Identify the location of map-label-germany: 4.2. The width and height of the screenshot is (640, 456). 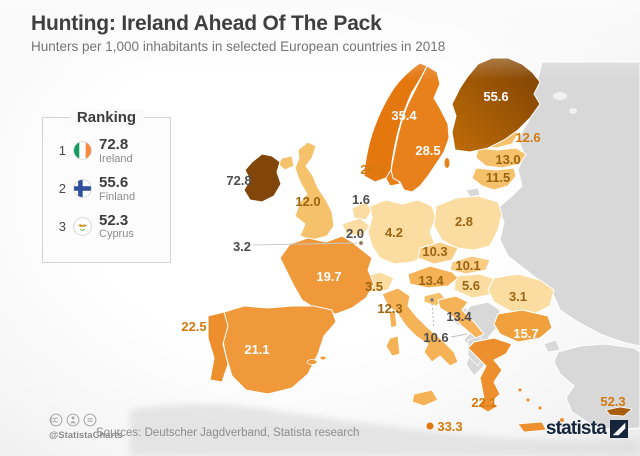
(394, 232).